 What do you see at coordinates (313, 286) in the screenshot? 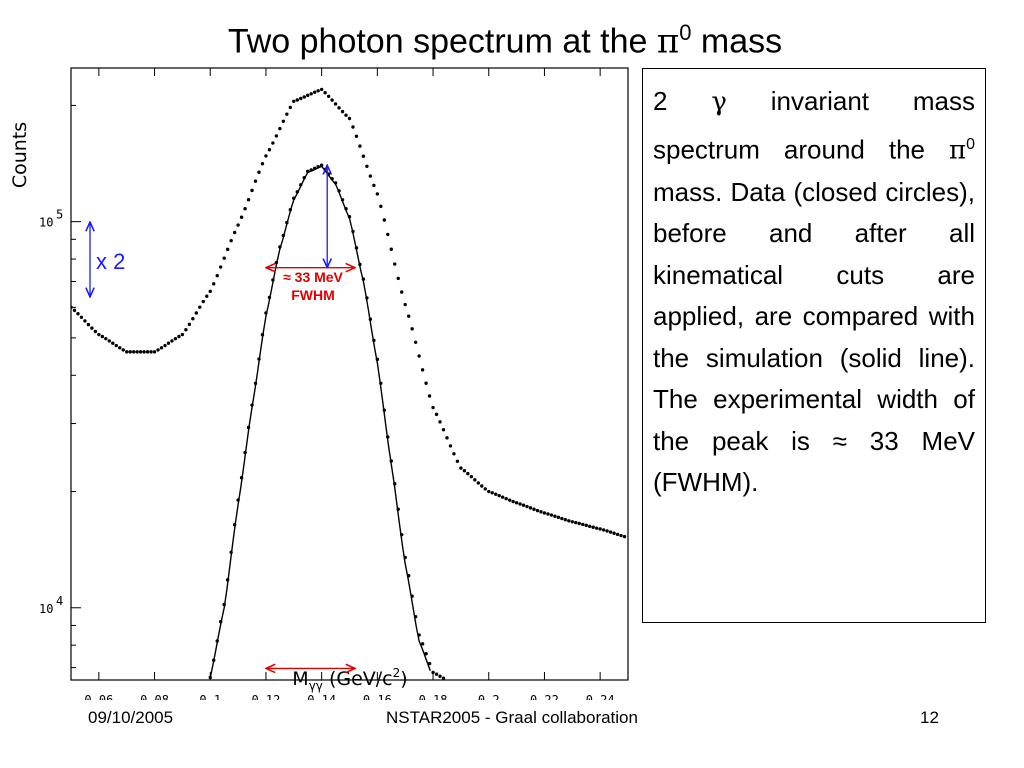
I see `fwhm-label: ≈ 33 MeV FWHM` at bounding box center [313, 286].